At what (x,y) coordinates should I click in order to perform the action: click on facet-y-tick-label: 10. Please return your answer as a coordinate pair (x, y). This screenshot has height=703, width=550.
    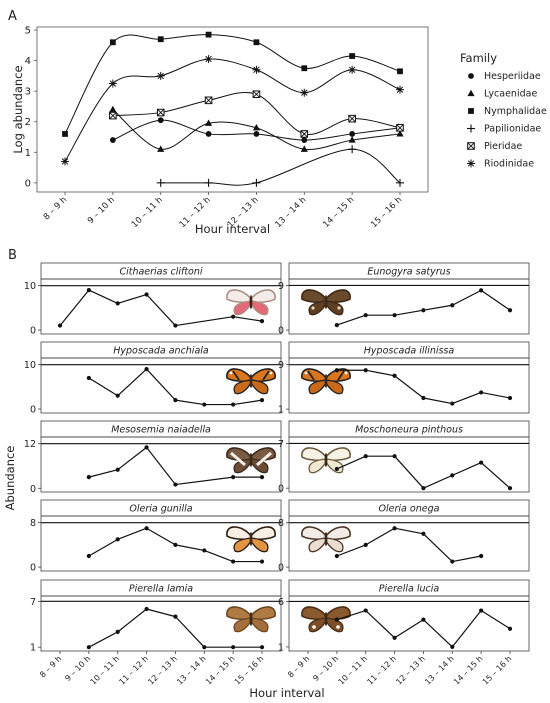
    Looking at the image, I should click on (30, 286).